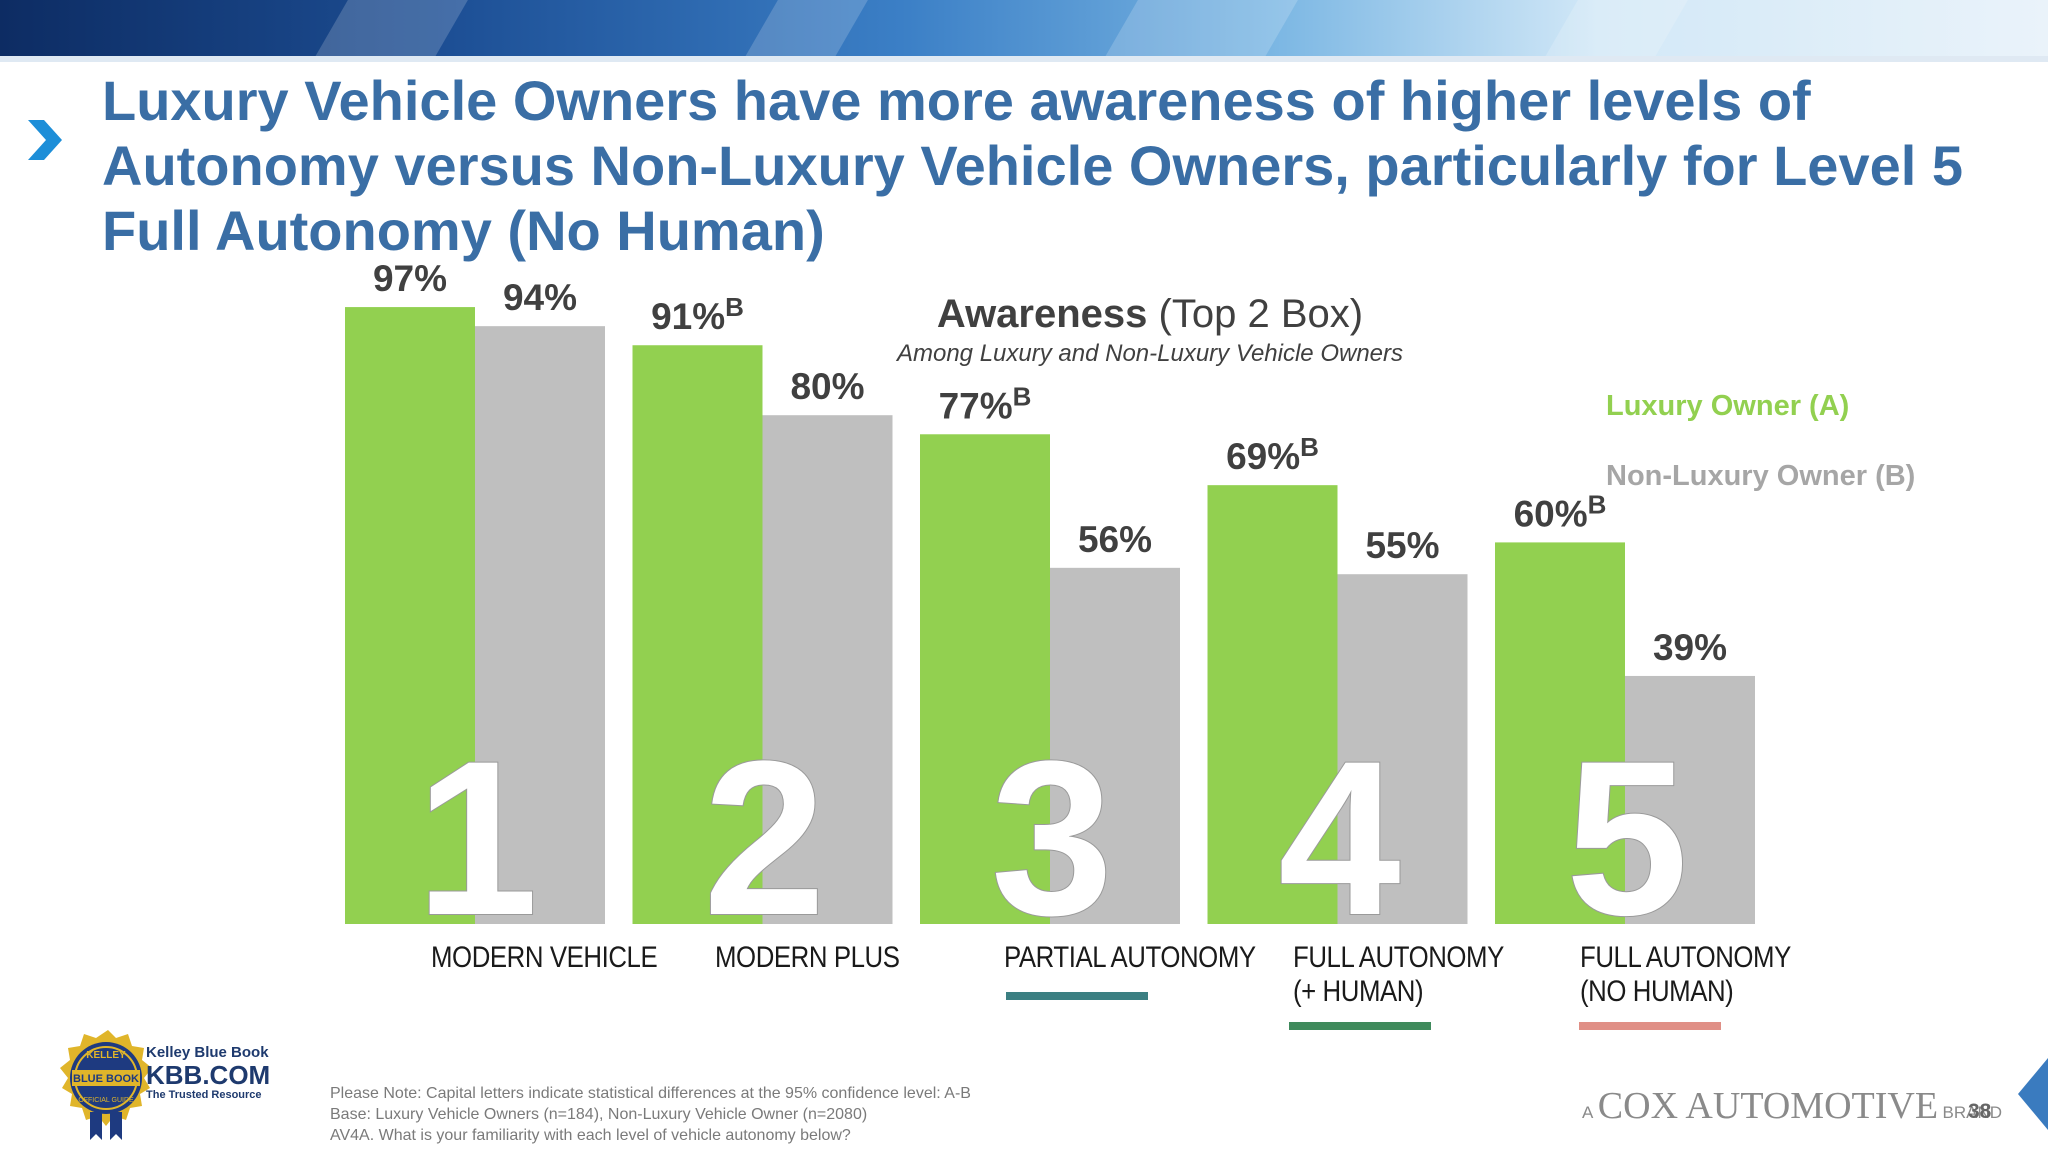 This screenshot has height=1152, width=2048. What do you see at coordinates (45, 140) in the screenshot?
I see `chevron-right-icon` at bounding box center [45, 140].